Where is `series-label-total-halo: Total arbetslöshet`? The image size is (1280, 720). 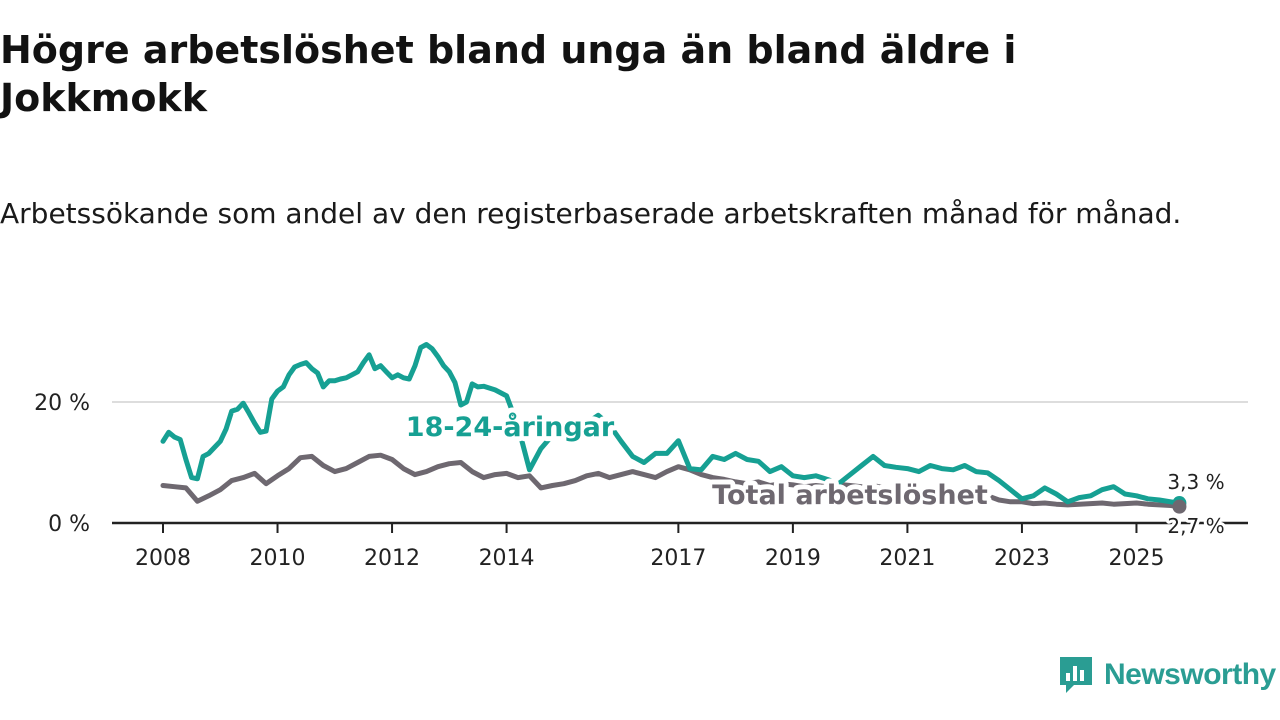 series-label-total-halo: Total arbetslöshet is located at coordinates (850, 495).